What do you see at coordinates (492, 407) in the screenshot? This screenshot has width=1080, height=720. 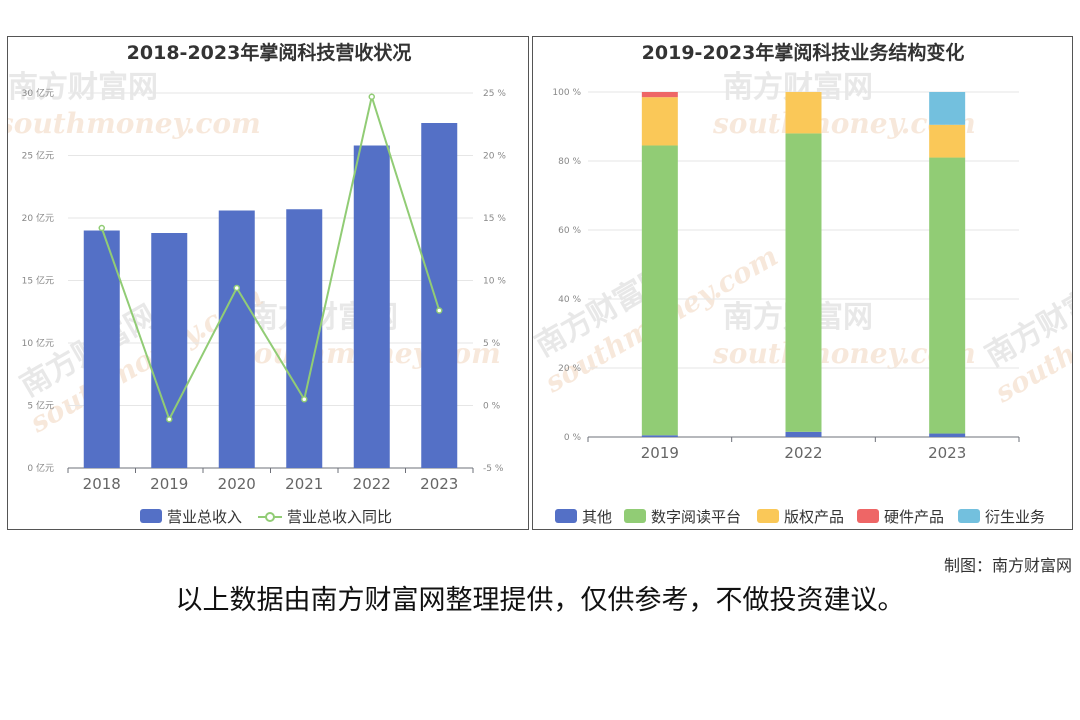 I see `y-right-tick-label: 0 %` at bounding box center [492, 407].